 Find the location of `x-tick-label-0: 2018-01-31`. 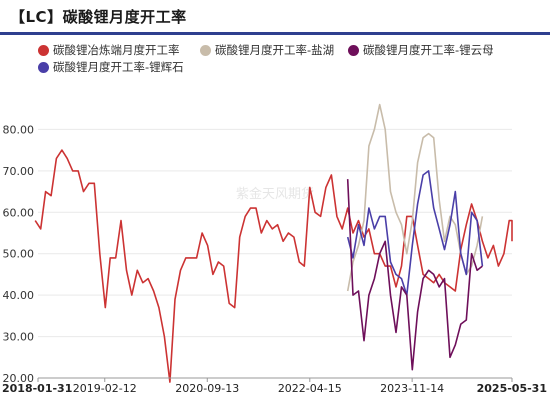

x-tick-label-0: 2018-01-31 is located at coordinates (37, 388).